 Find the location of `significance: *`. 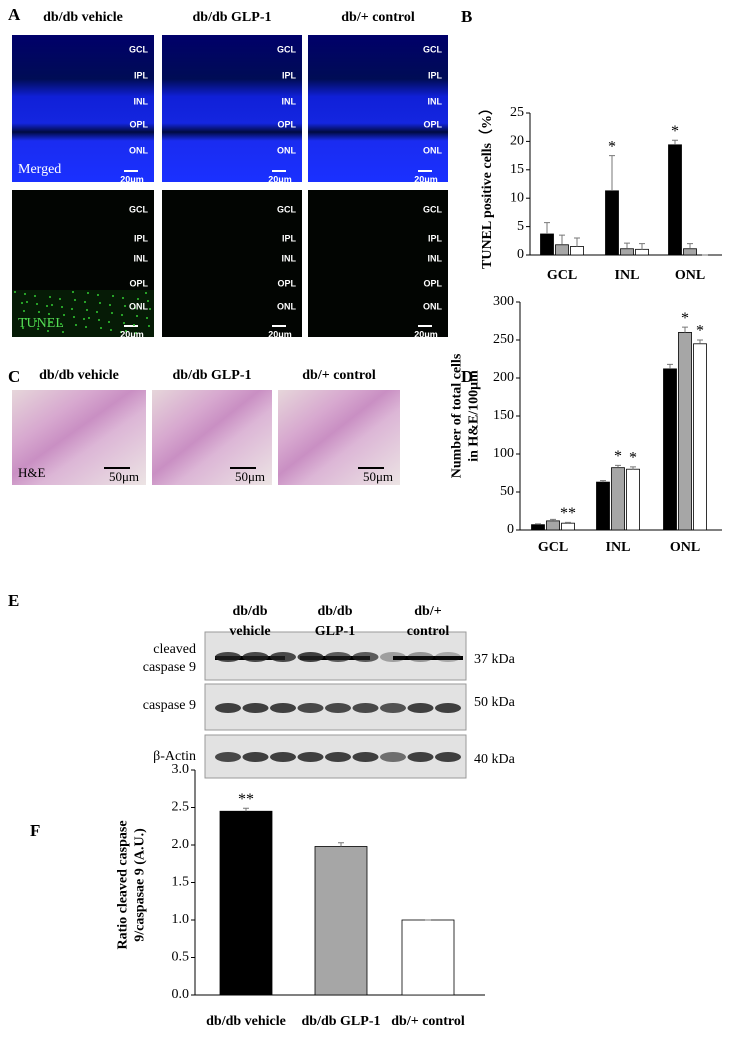

significance: * is located at coordinates (685, 318).